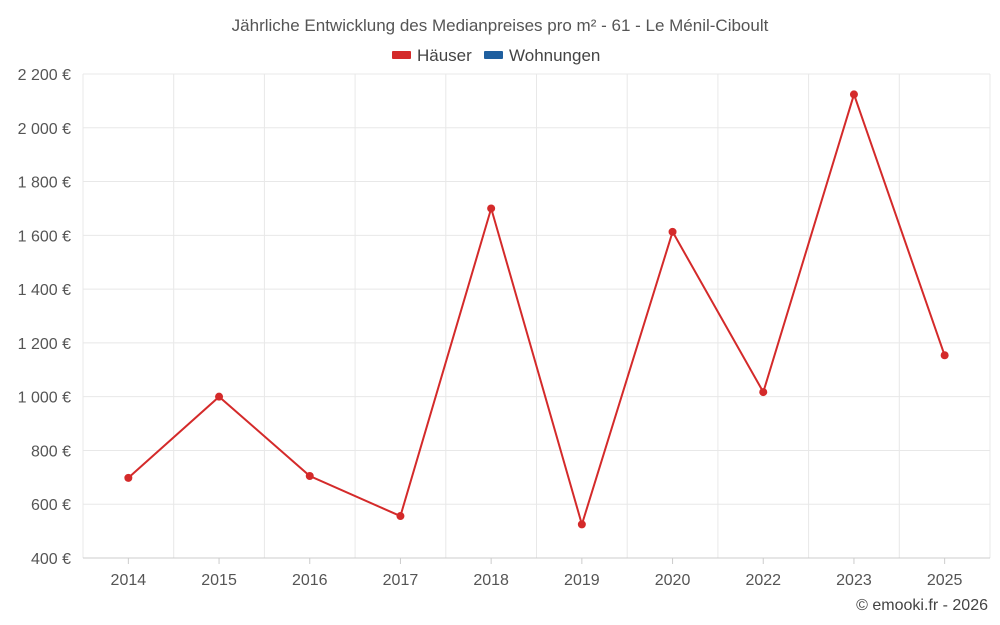 Image resolution: width=1000 pixels, height=625 pixels. I want to click on legend: Häuser Wohnungen, so click(496, 55).